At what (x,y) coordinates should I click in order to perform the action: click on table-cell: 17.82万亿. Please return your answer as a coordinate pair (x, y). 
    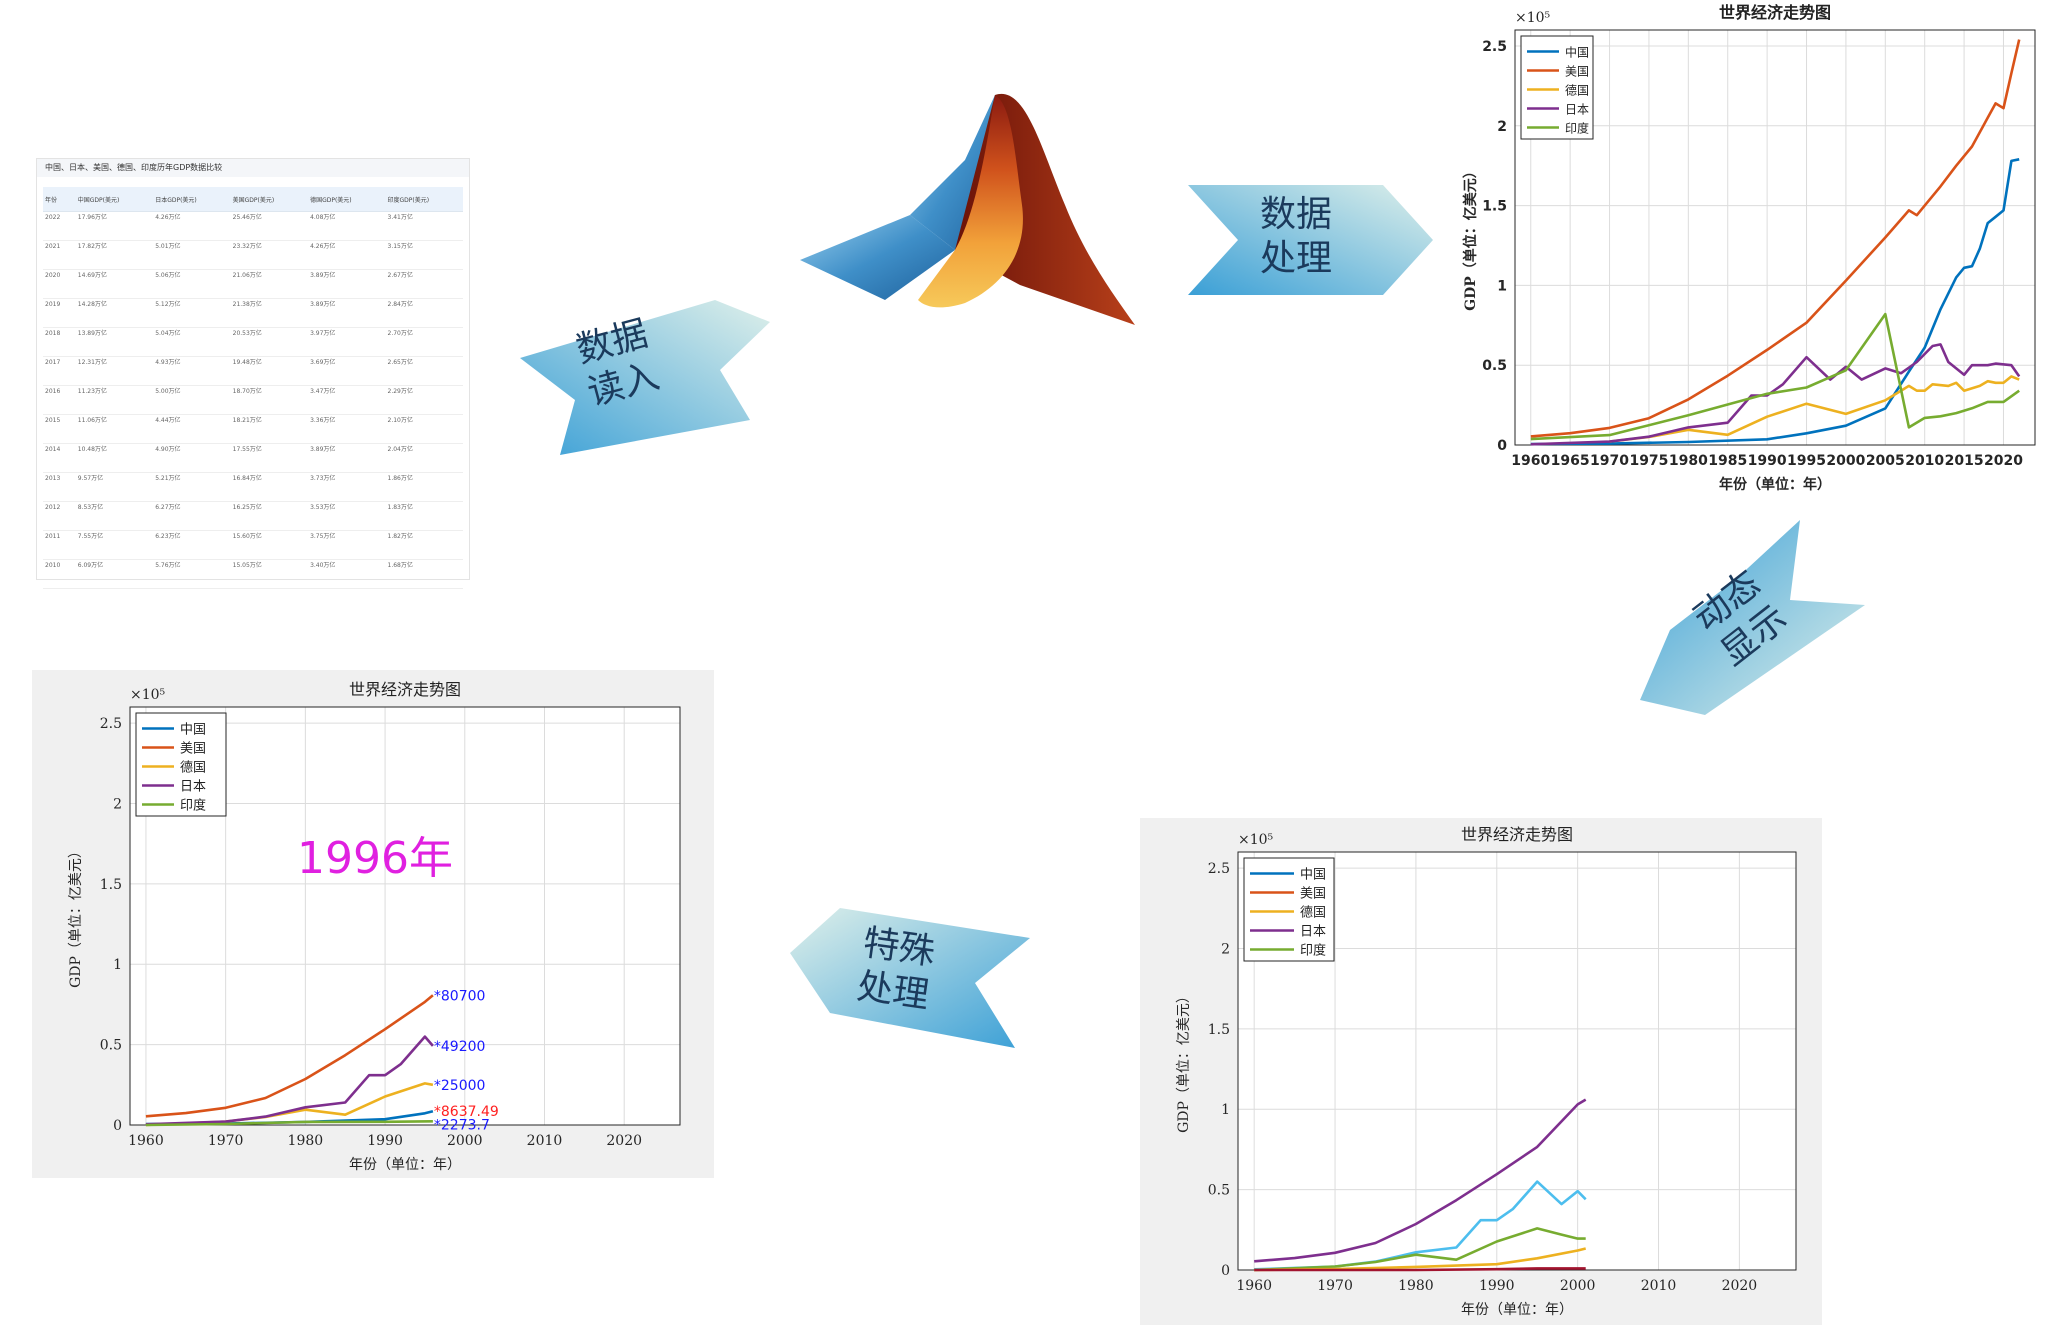
    Looking at the image, I should click on (114, 255).